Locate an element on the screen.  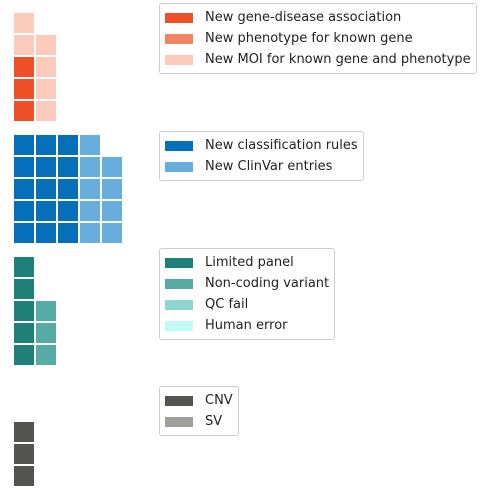
legend-item: New classification rules is located at coordinates (261, 145).